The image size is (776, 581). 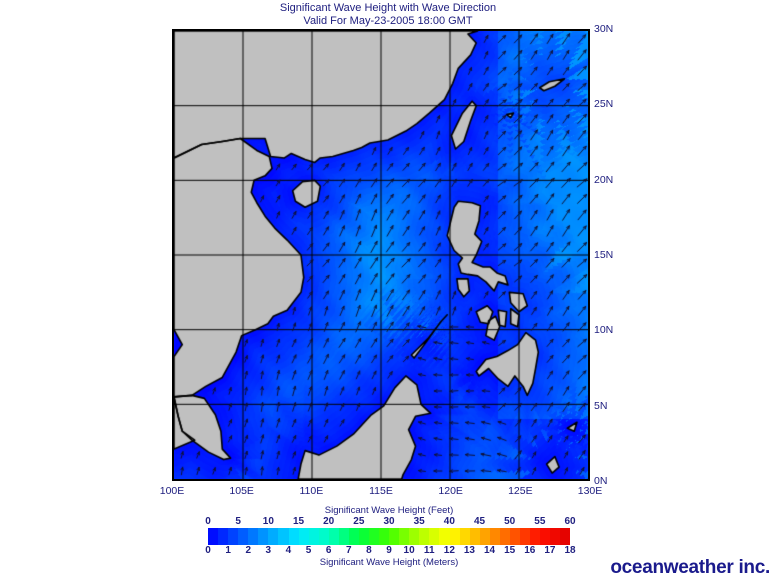 What do you see at coordinates (601, 481) in the screenshot?
I see `y-tick-0N: 0N` at bounding box center [601, 481].